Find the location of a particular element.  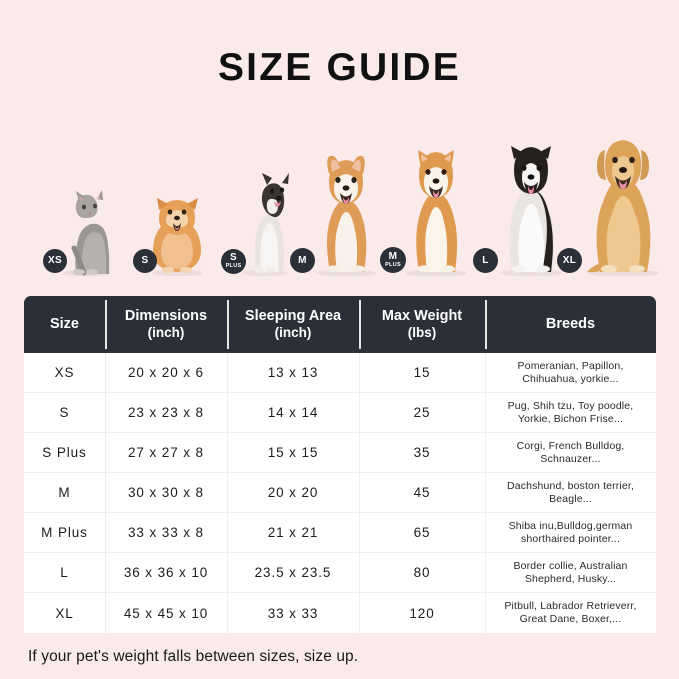

cell-size: XL is located at coordinates (64, 613).